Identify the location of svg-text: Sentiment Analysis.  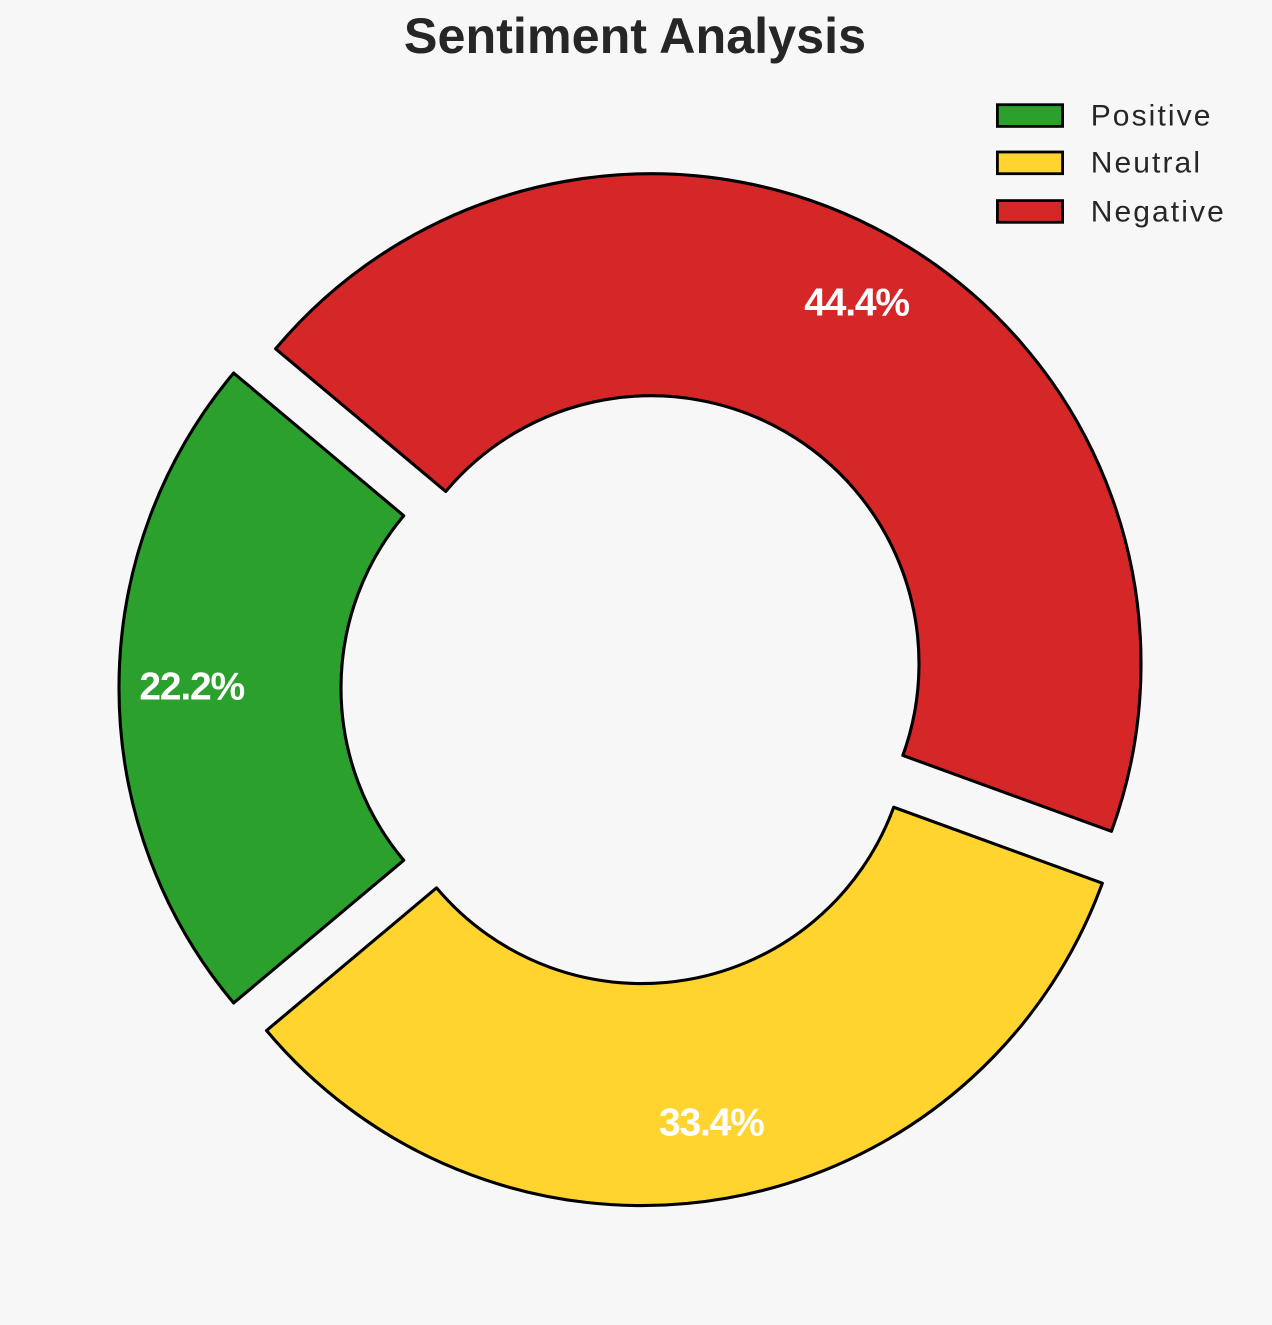
(635, 35).